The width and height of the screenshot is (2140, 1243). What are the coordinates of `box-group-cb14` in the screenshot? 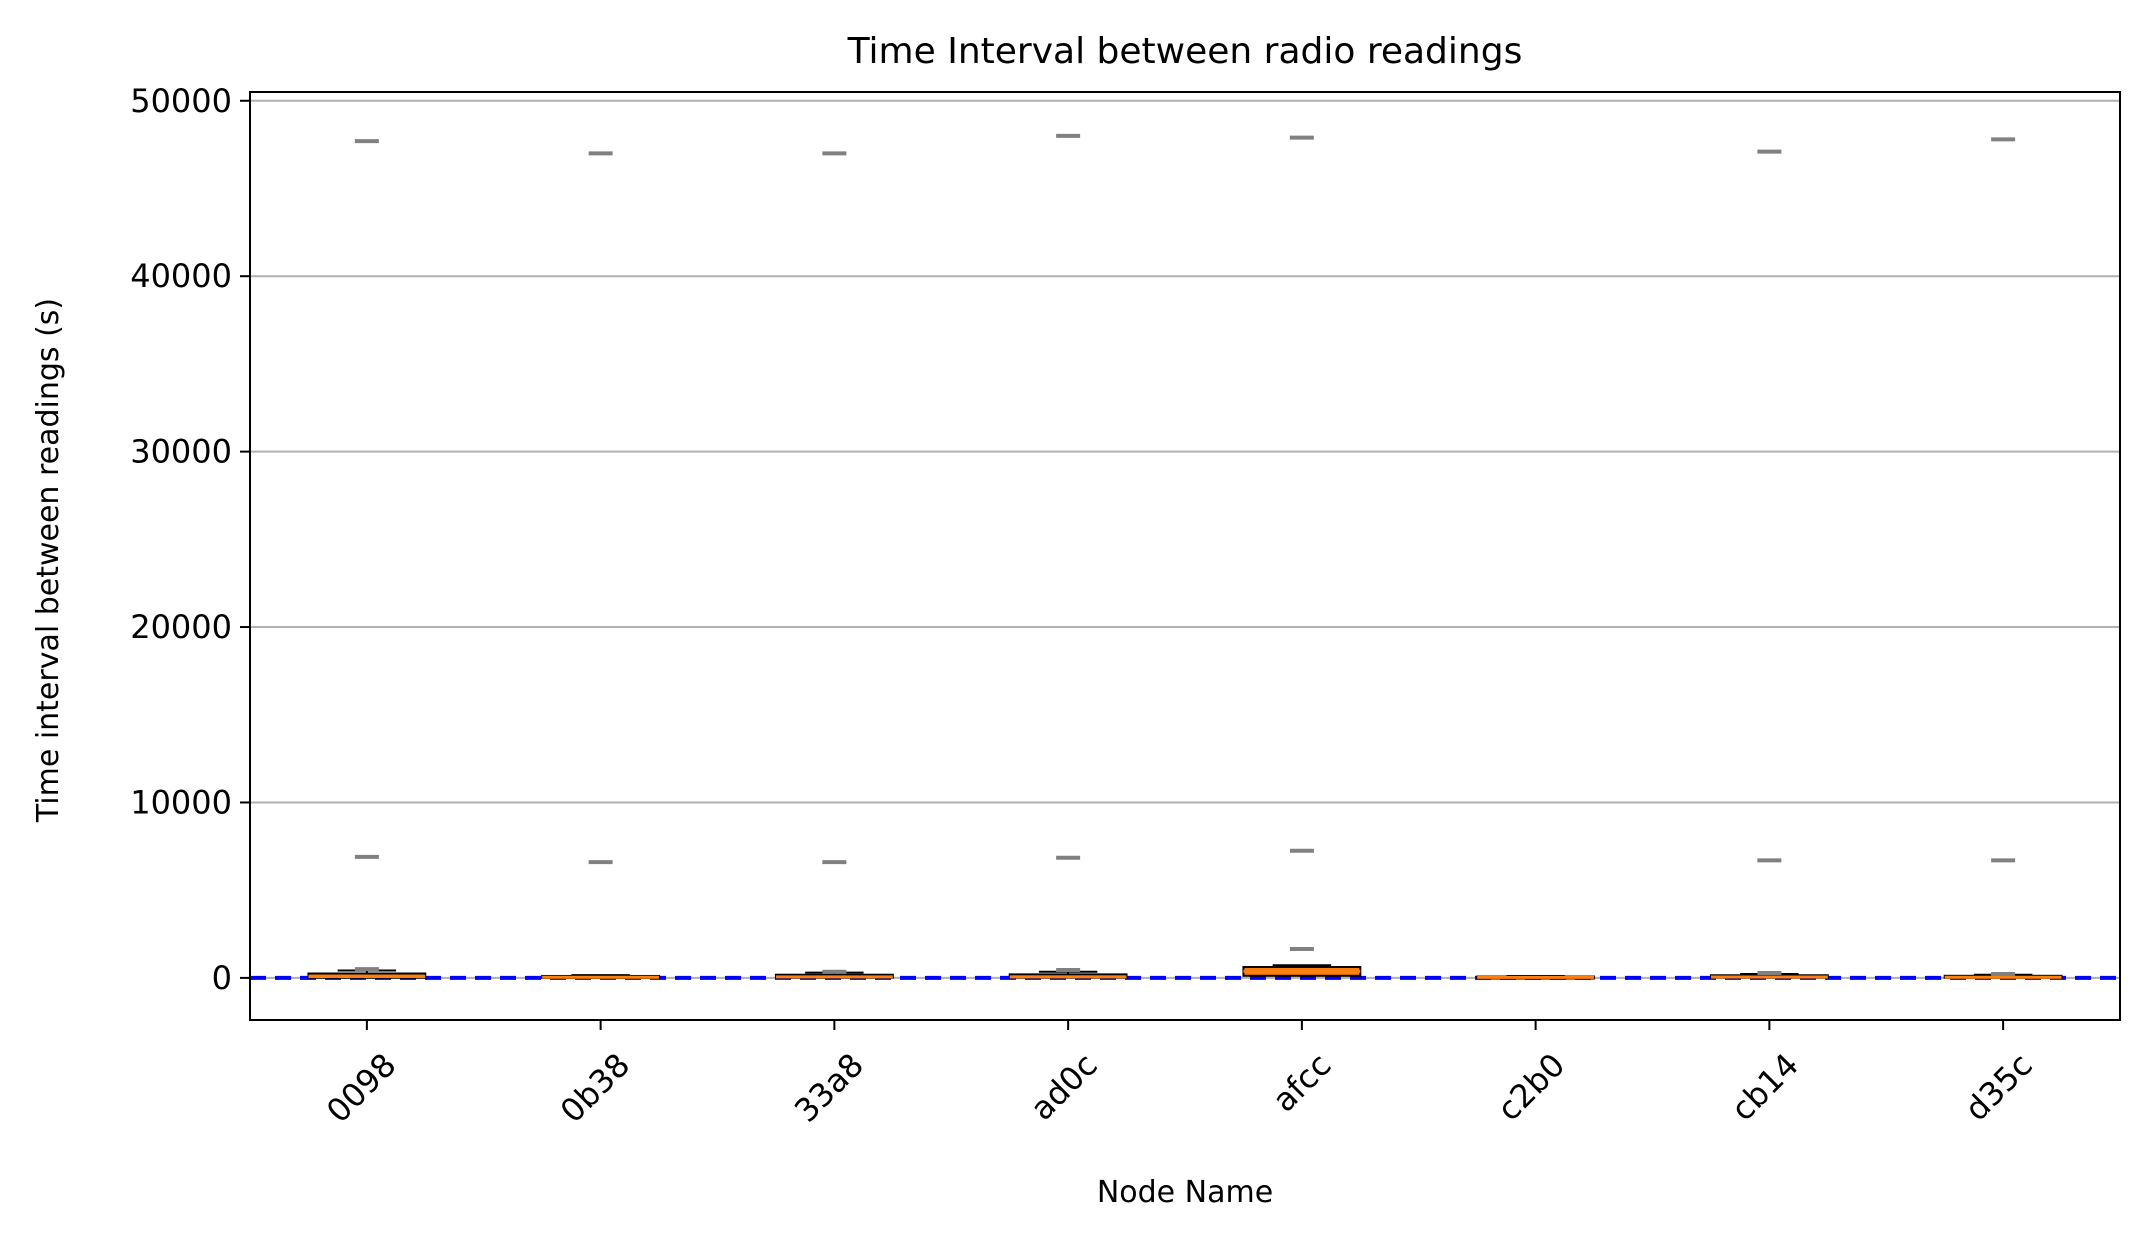 It's located at (1769, 564).